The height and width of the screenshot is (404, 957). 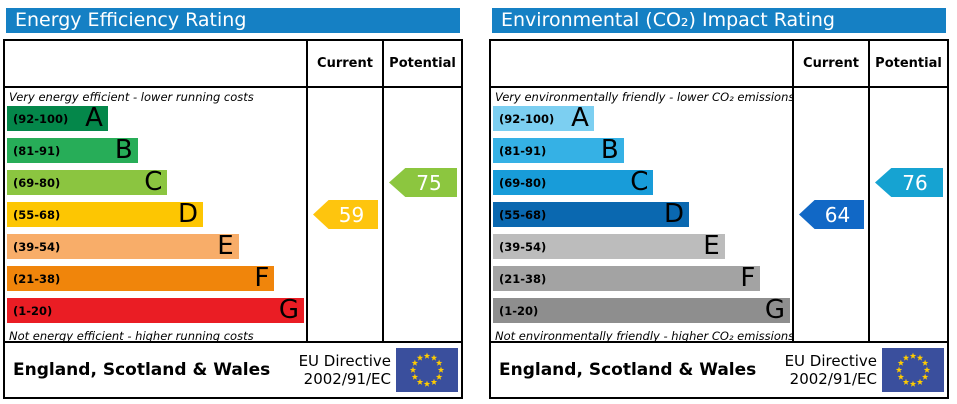 I want to click on potential-arrow: 75, so click(x=423, y=182).